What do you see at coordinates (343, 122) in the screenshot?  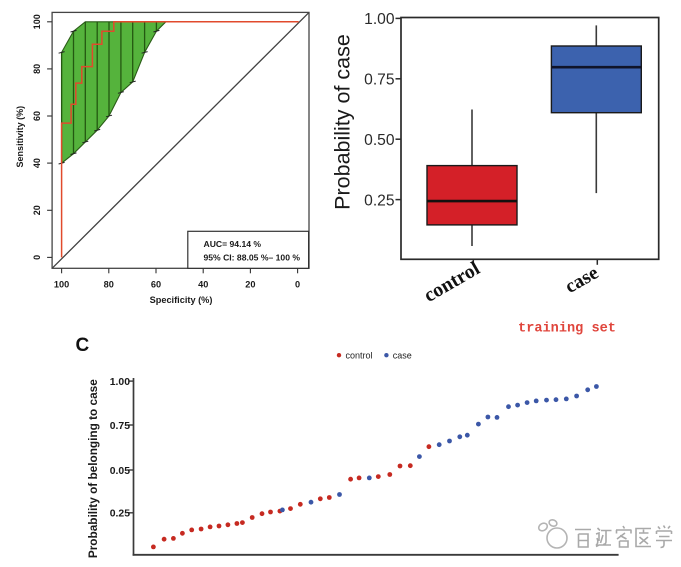 I see `svg-text: Probability of case` at bounding box center [343, 122].